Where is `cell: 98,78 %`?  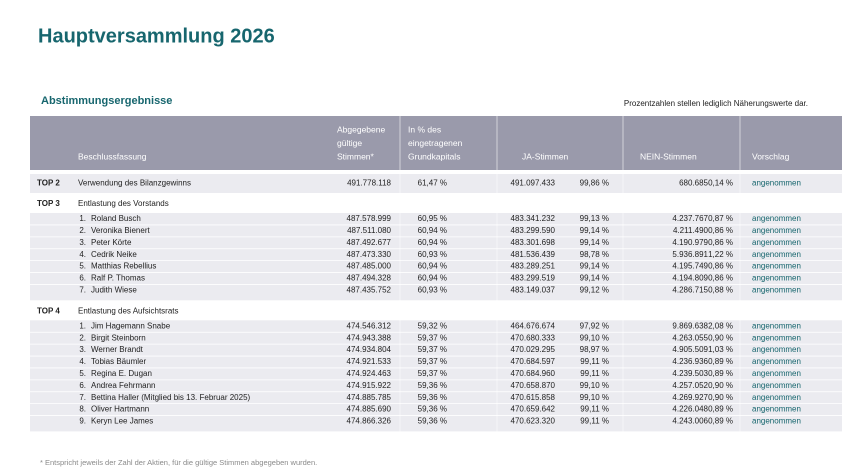 cell: 98,78 % is located at coordinates (594, 254).